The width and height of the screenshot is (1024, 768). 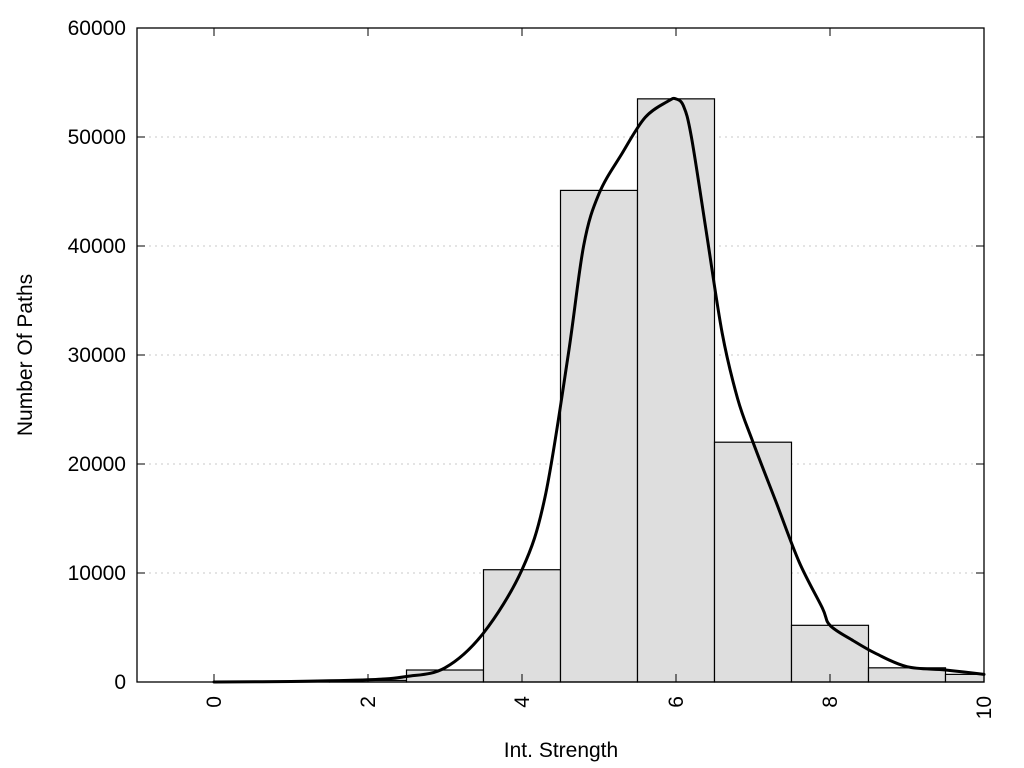 I want to click on x-tick-label: 8, so click(x=830, y=702).